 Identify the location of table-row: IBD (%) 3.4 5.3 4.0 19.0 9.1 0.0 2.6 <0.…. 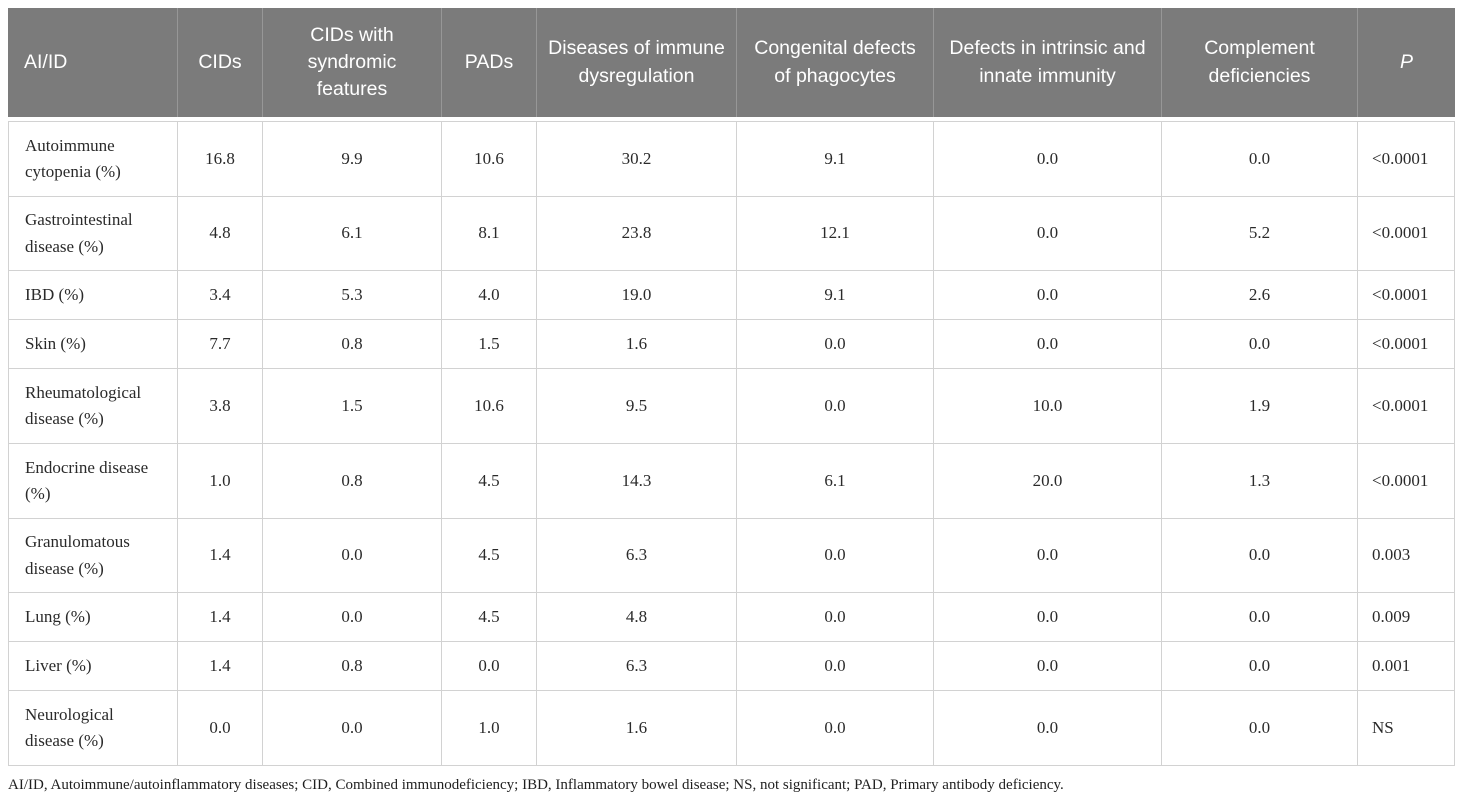
(731, 296).